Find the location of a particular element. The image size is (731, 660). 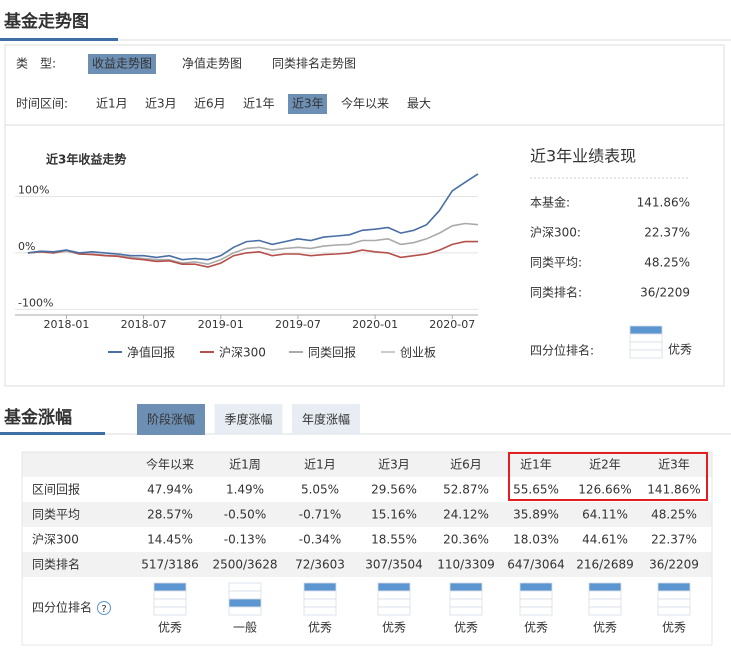

table-cell: 126.66% is located at coordinates (604, 490).